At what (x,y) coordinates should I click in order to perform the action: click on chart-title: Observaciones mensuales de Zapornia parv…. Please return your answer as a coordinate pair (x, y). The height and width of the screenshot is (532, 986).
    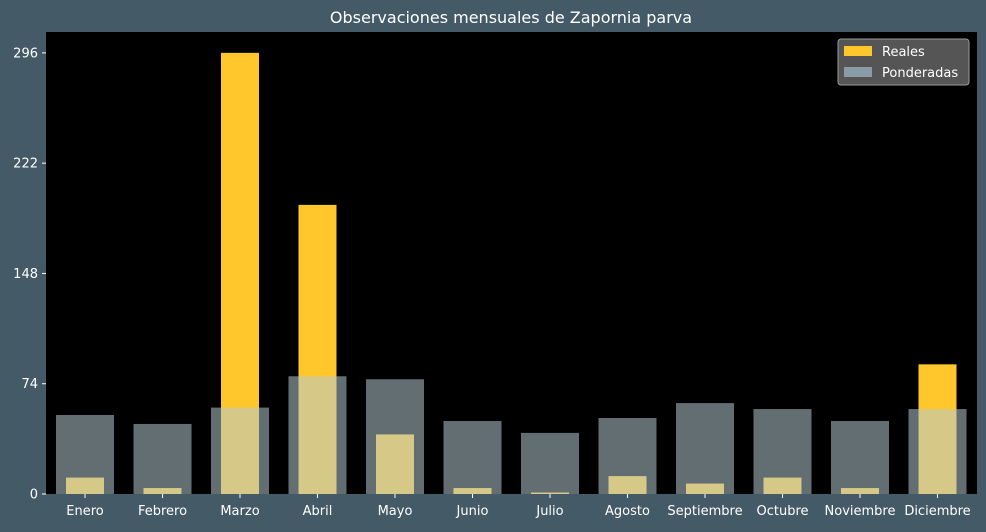
    Looking at the image, I should click on (511, 17).